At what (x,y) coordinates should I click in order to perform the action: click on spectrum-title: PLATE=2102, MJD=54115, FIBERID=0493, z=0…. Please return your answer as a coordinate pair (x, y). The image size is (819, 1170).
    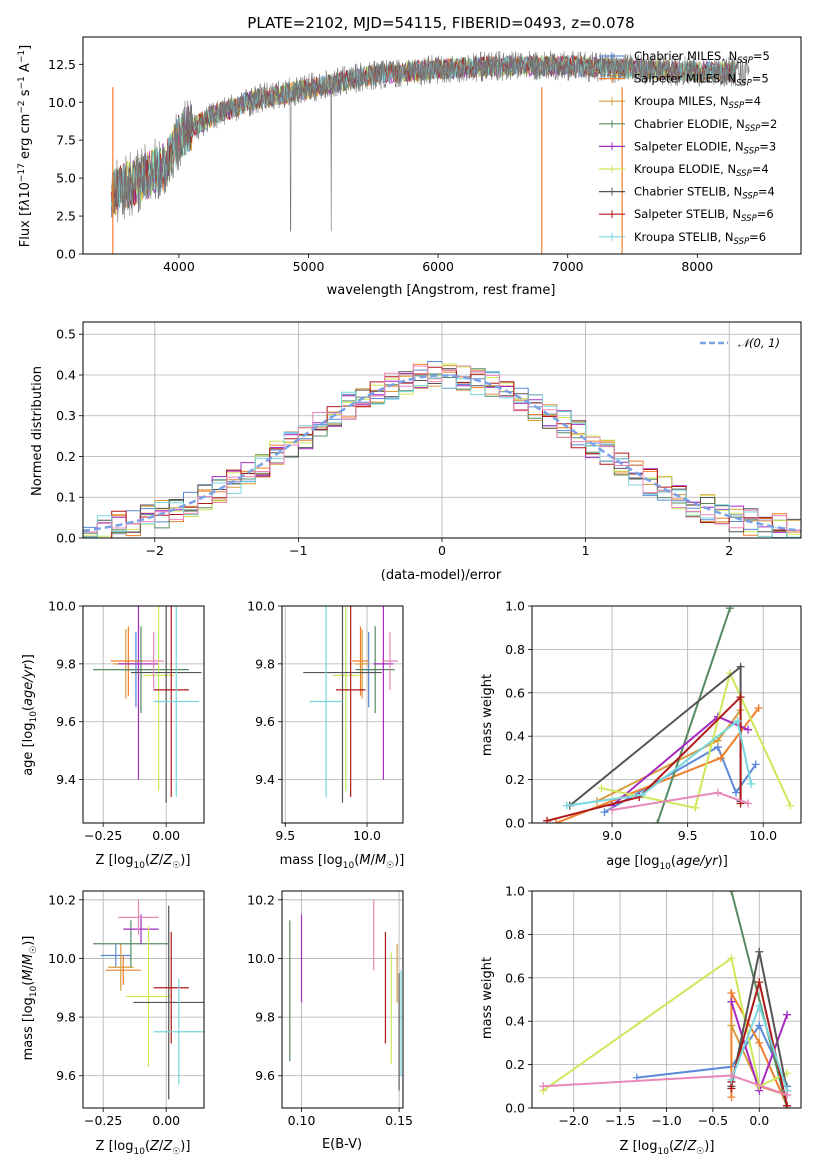
    Looking at the image, I should click on (440, 23).